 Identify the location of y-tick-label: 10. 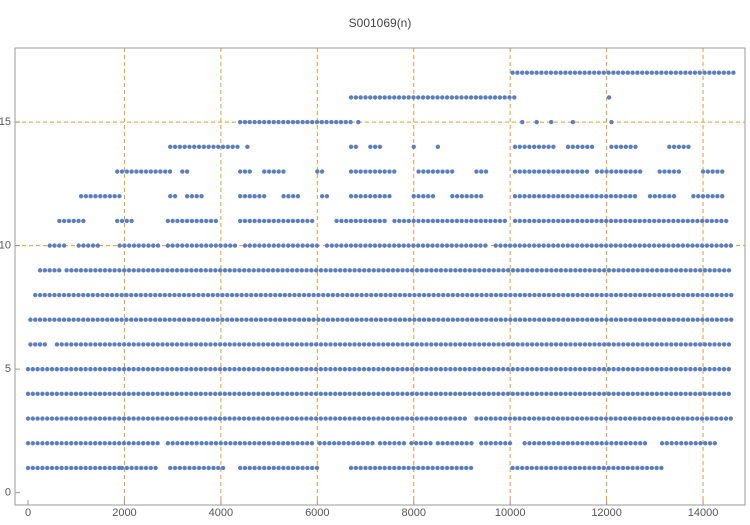
(5, 246).